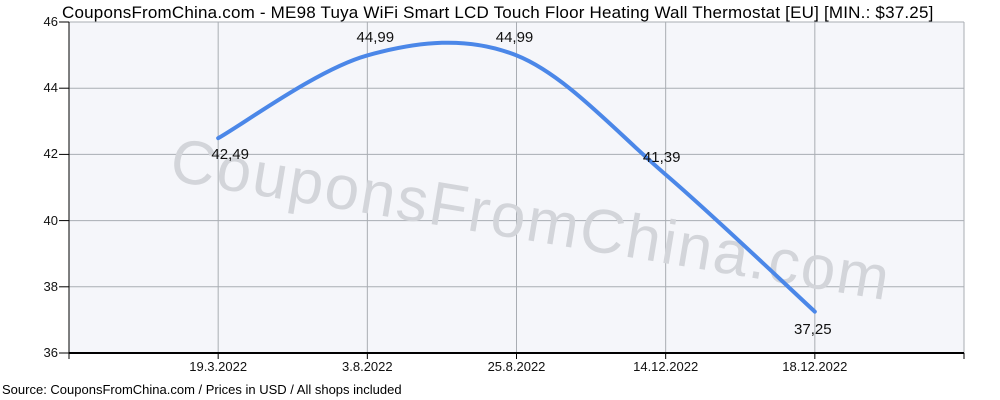  Describe the element at coordinates (50, 286) in the screenshot. I see `y-axis-tick-label: 38` at that location.